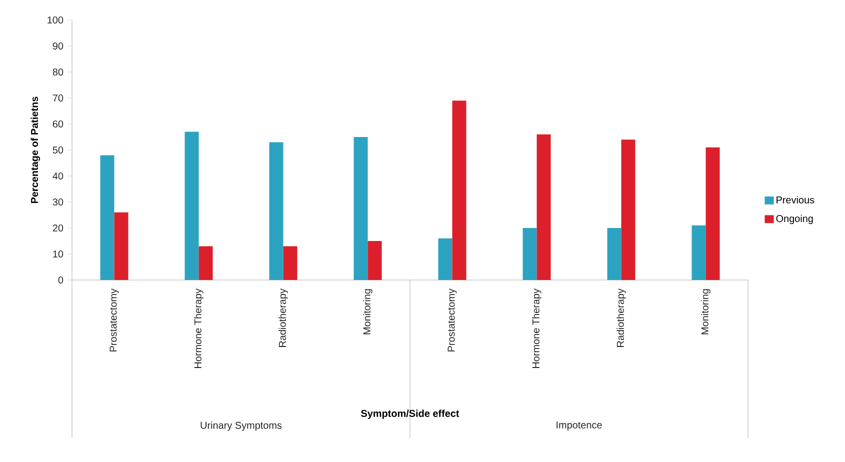 The width and height of the screenshot is (845, 462). Describe the element at coordinates (410, 414) in the screenshot. I see `x-axis-title: Symptom/Side effect` at that location.